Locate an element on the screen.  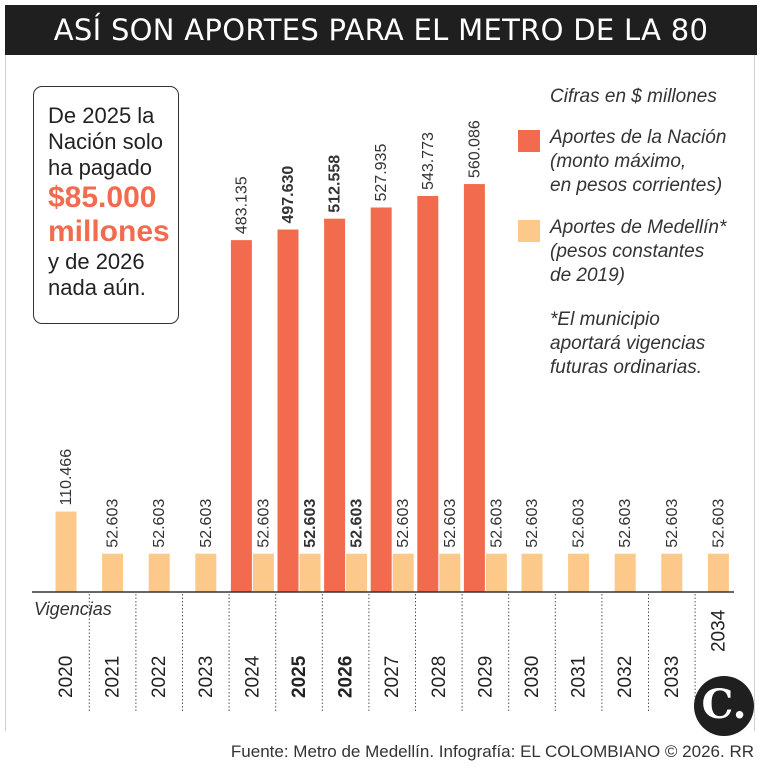
data-label-nacion: 543.773 is located at coordinates (428, 161).